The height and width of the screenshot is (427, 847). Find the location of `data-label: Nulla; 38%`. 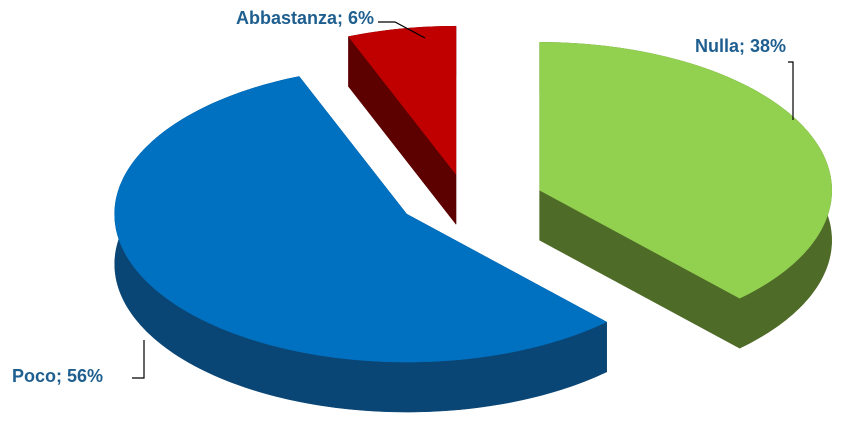

data-label: Nulla; 38% is located at coordinates (740, 46).